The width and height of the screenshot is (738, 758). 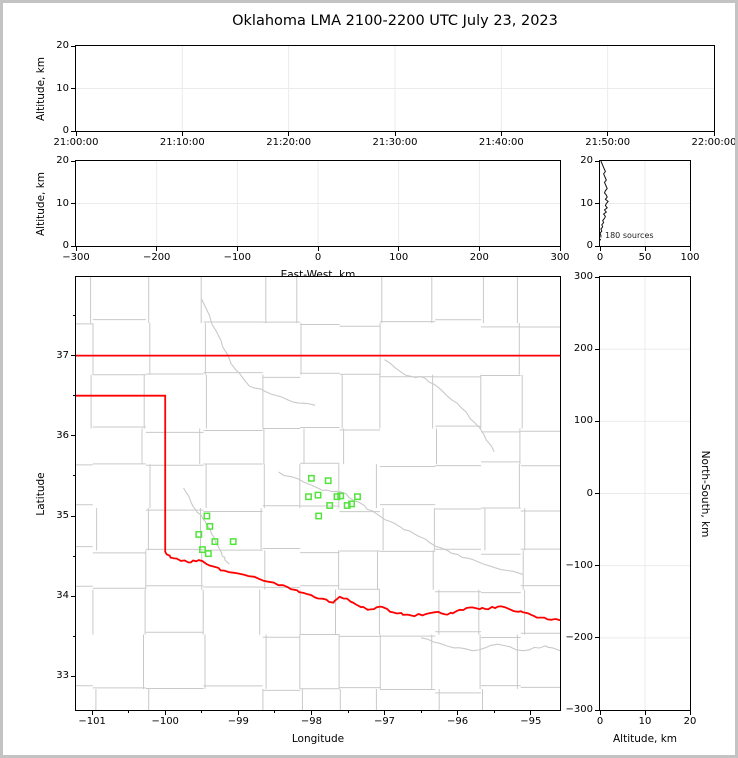 What do you see at coordinates (645, 257) in the screenshot?
I see `x-tick-label: 50` at bounding box center [645, 257].